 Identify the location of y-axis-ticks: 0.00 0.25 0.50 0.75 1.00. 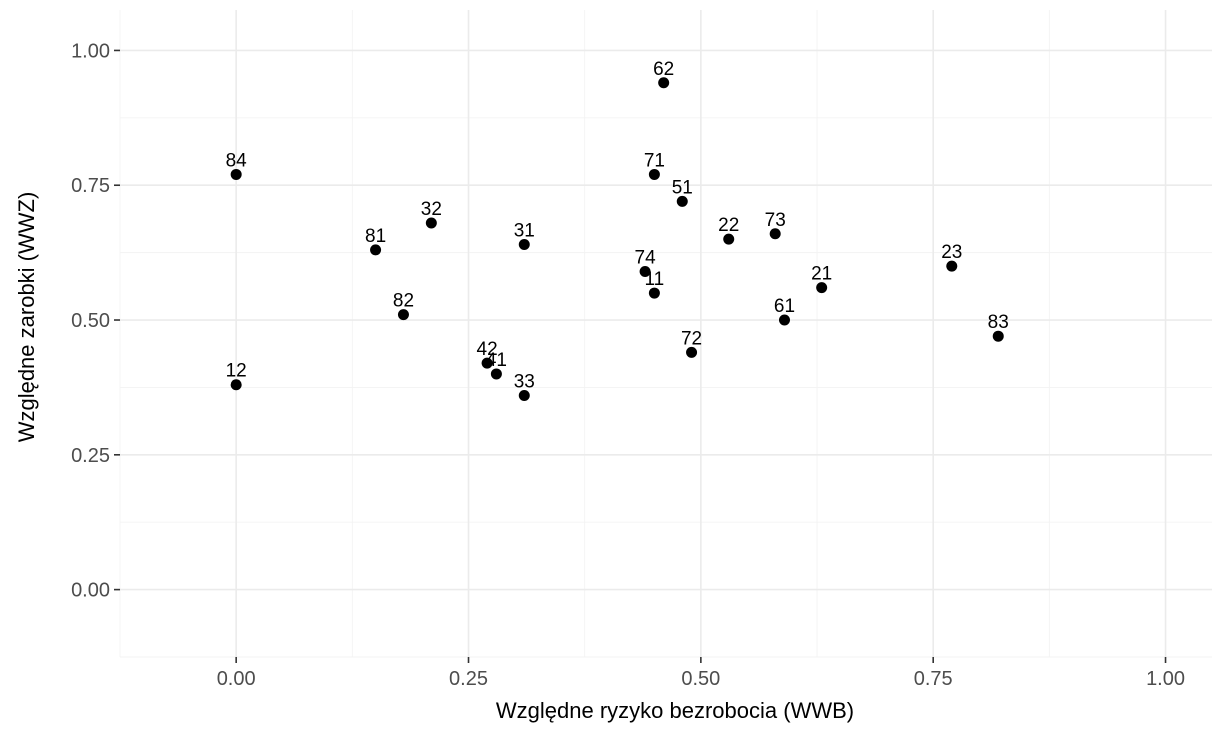
(95, 321).